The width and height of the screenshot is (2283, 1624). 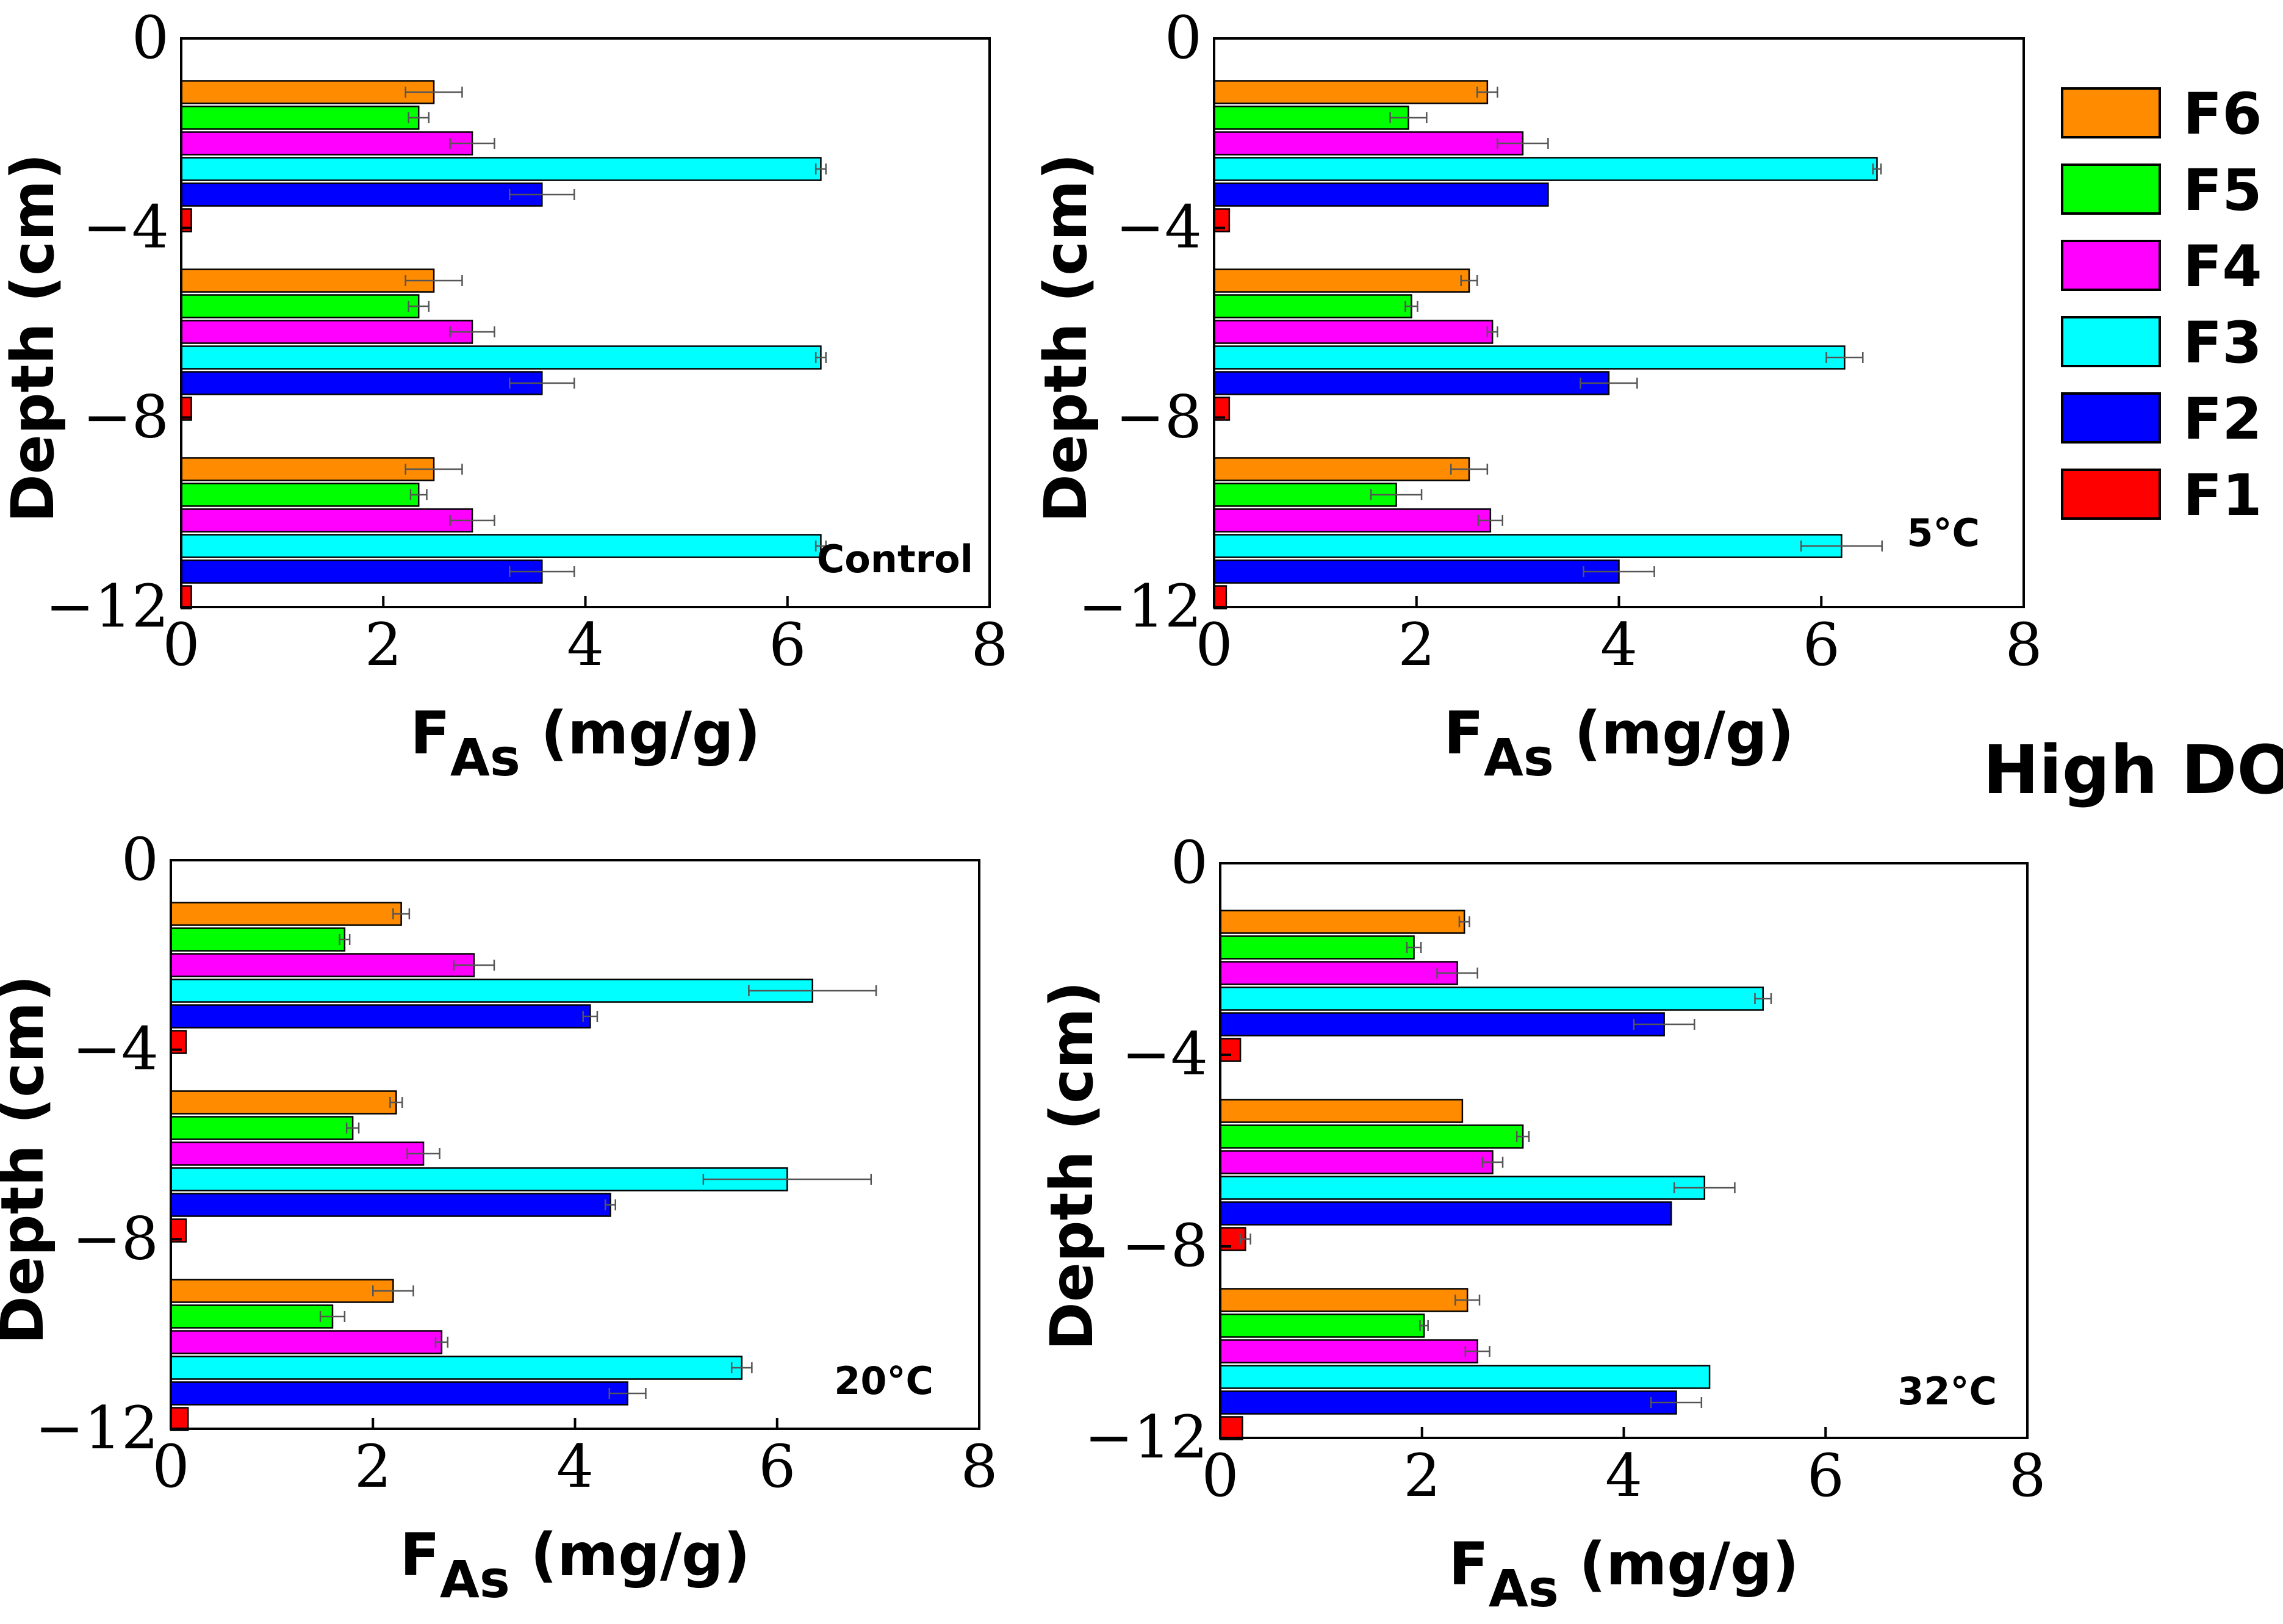 I want to click on legend-label: F2, so click(x=2222, y=419).